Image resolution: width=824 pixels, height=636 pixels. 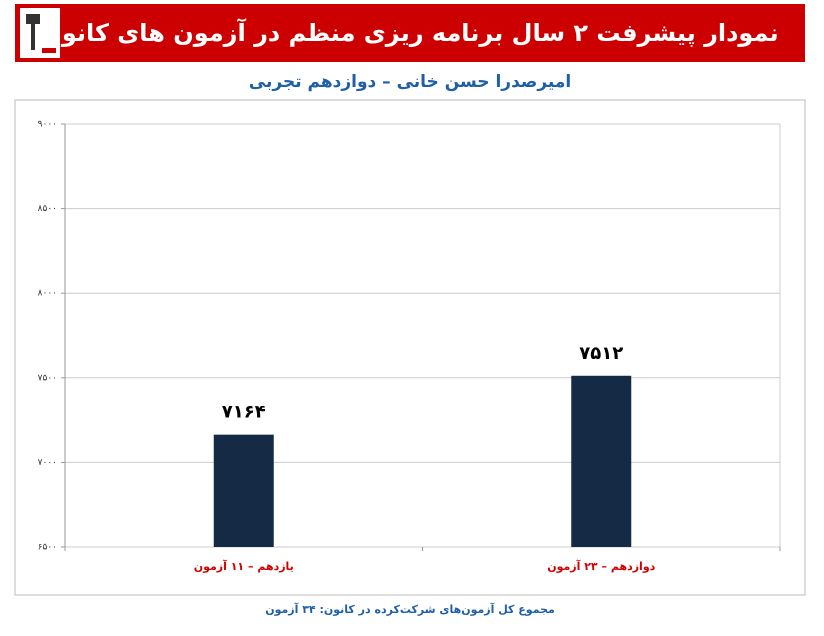 I want to click on y-tick-label: ۷۰۰۰, so click(x=47, y=463).